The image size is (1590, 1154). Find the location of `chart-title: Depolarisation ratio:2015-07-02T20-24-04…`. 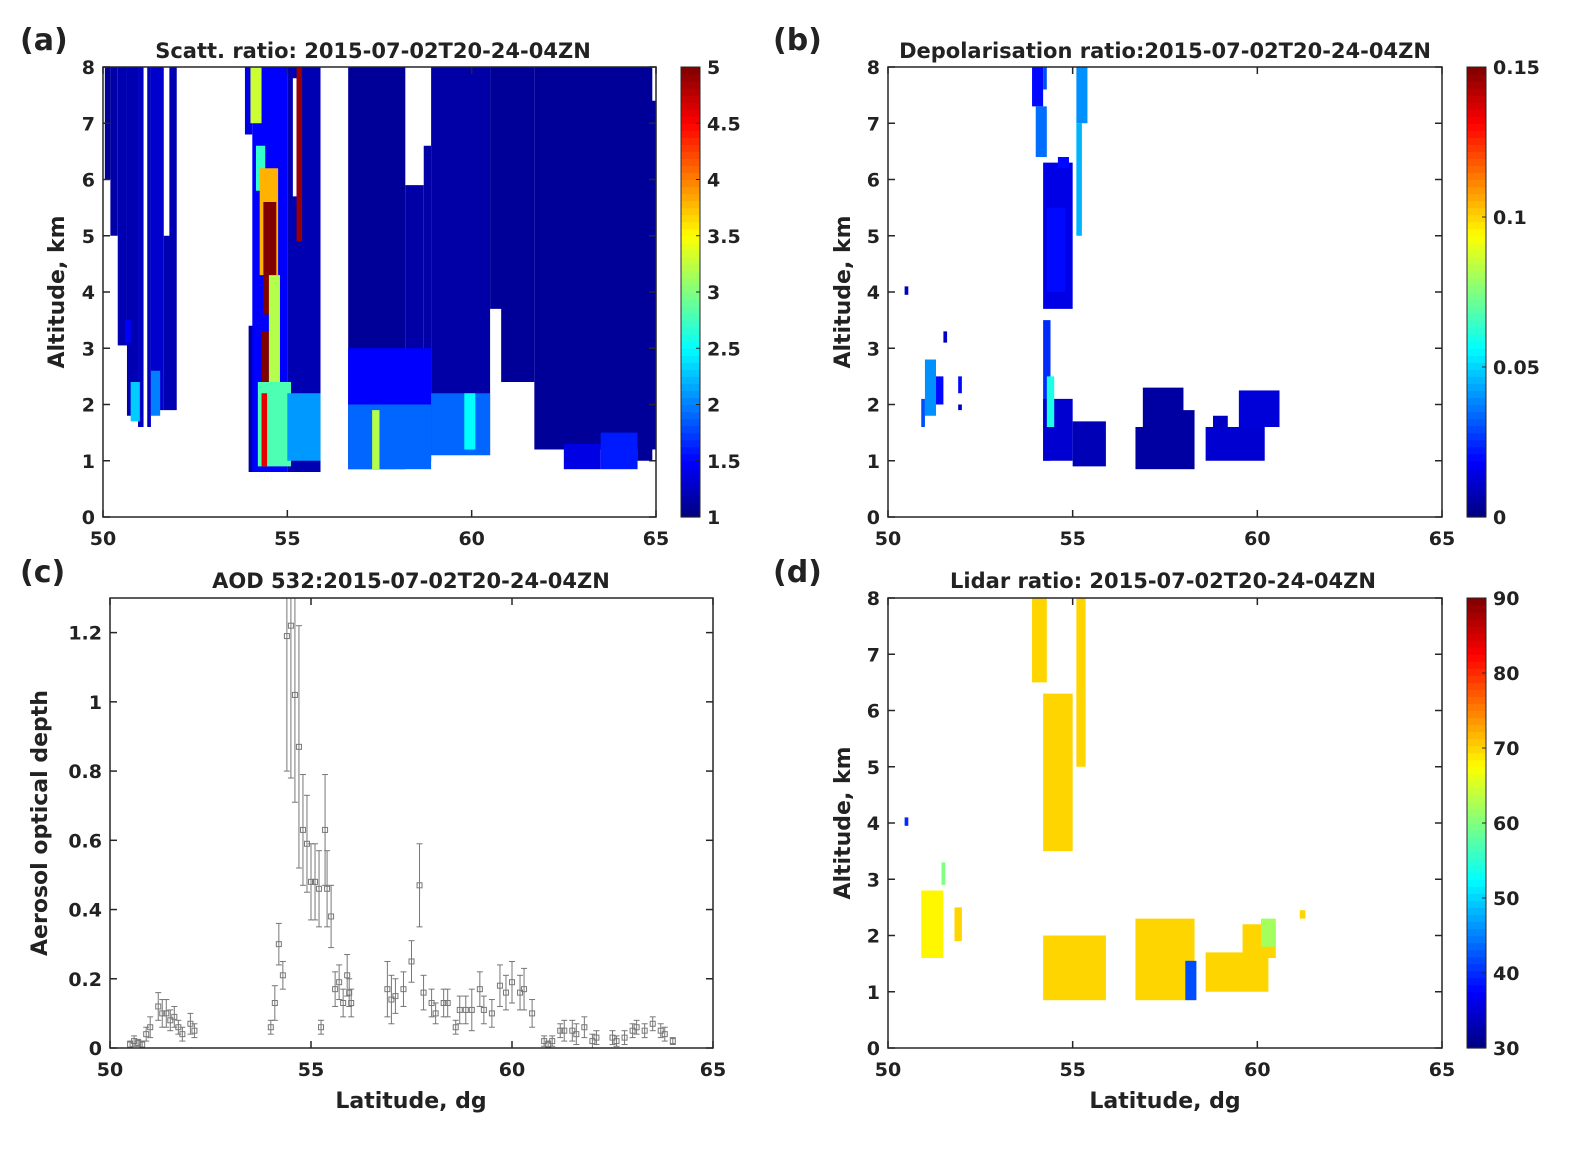

chart-title: Depolarisation ratio:2015-07-02T20-24-04… is located at coordinates (1165, 51).